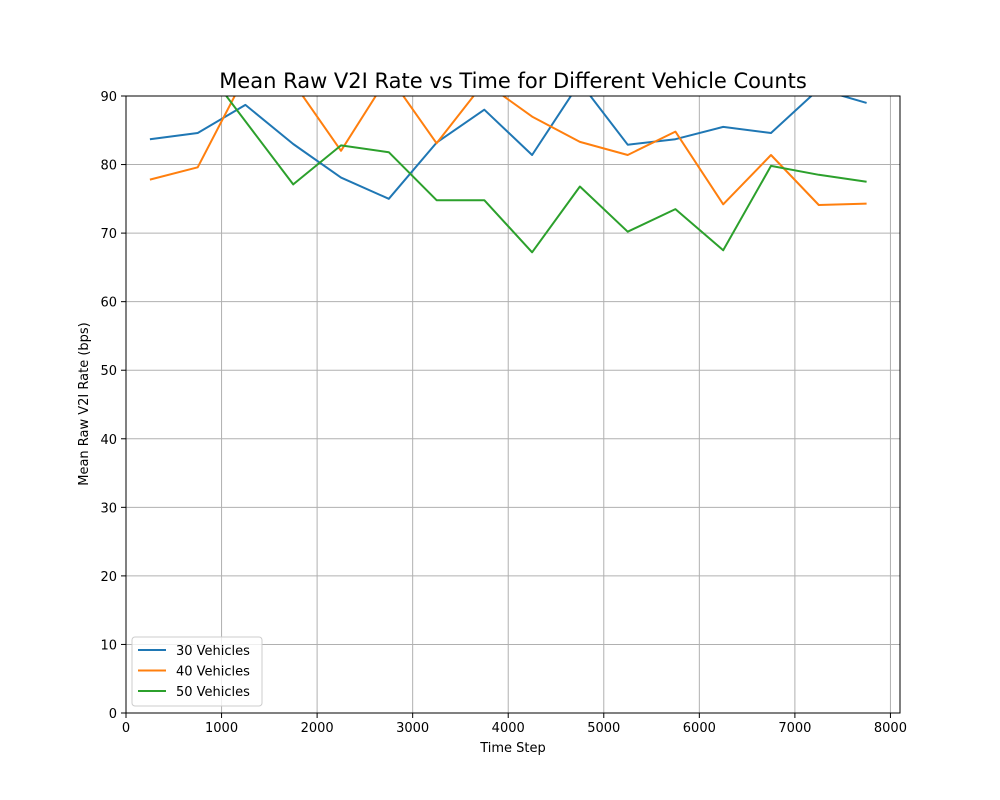  I want to click on x-tick-label: 1000, so click(221, 728).